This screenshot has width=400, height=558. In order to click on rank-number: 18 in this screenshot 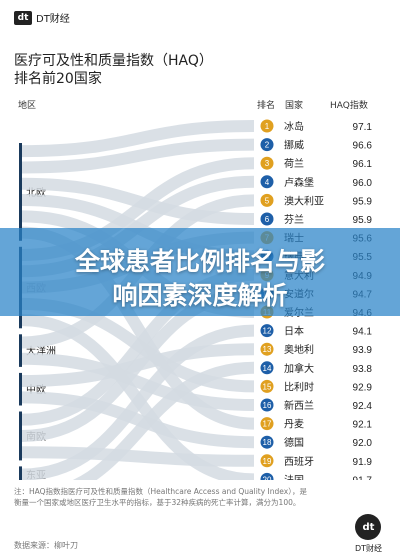, I will do `click(267, 442)`.